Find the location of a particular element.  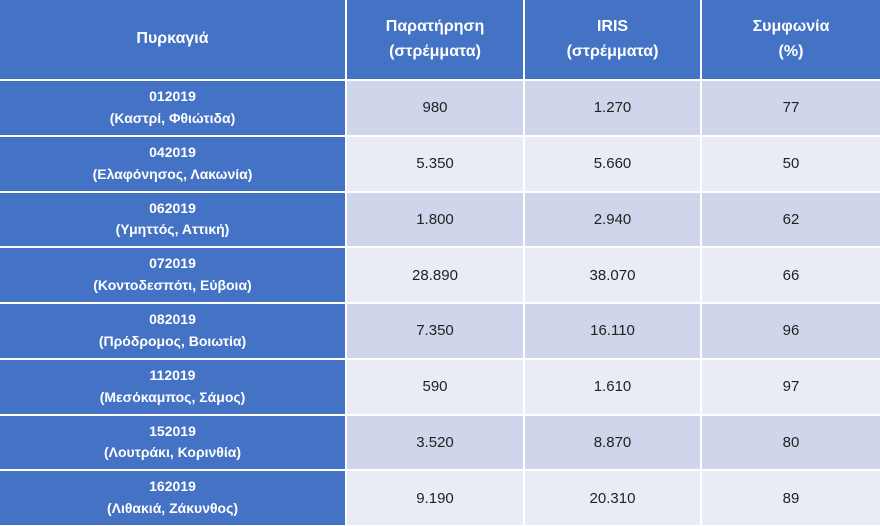

data-cell: 38.070 is located at coordinates (612, 275).